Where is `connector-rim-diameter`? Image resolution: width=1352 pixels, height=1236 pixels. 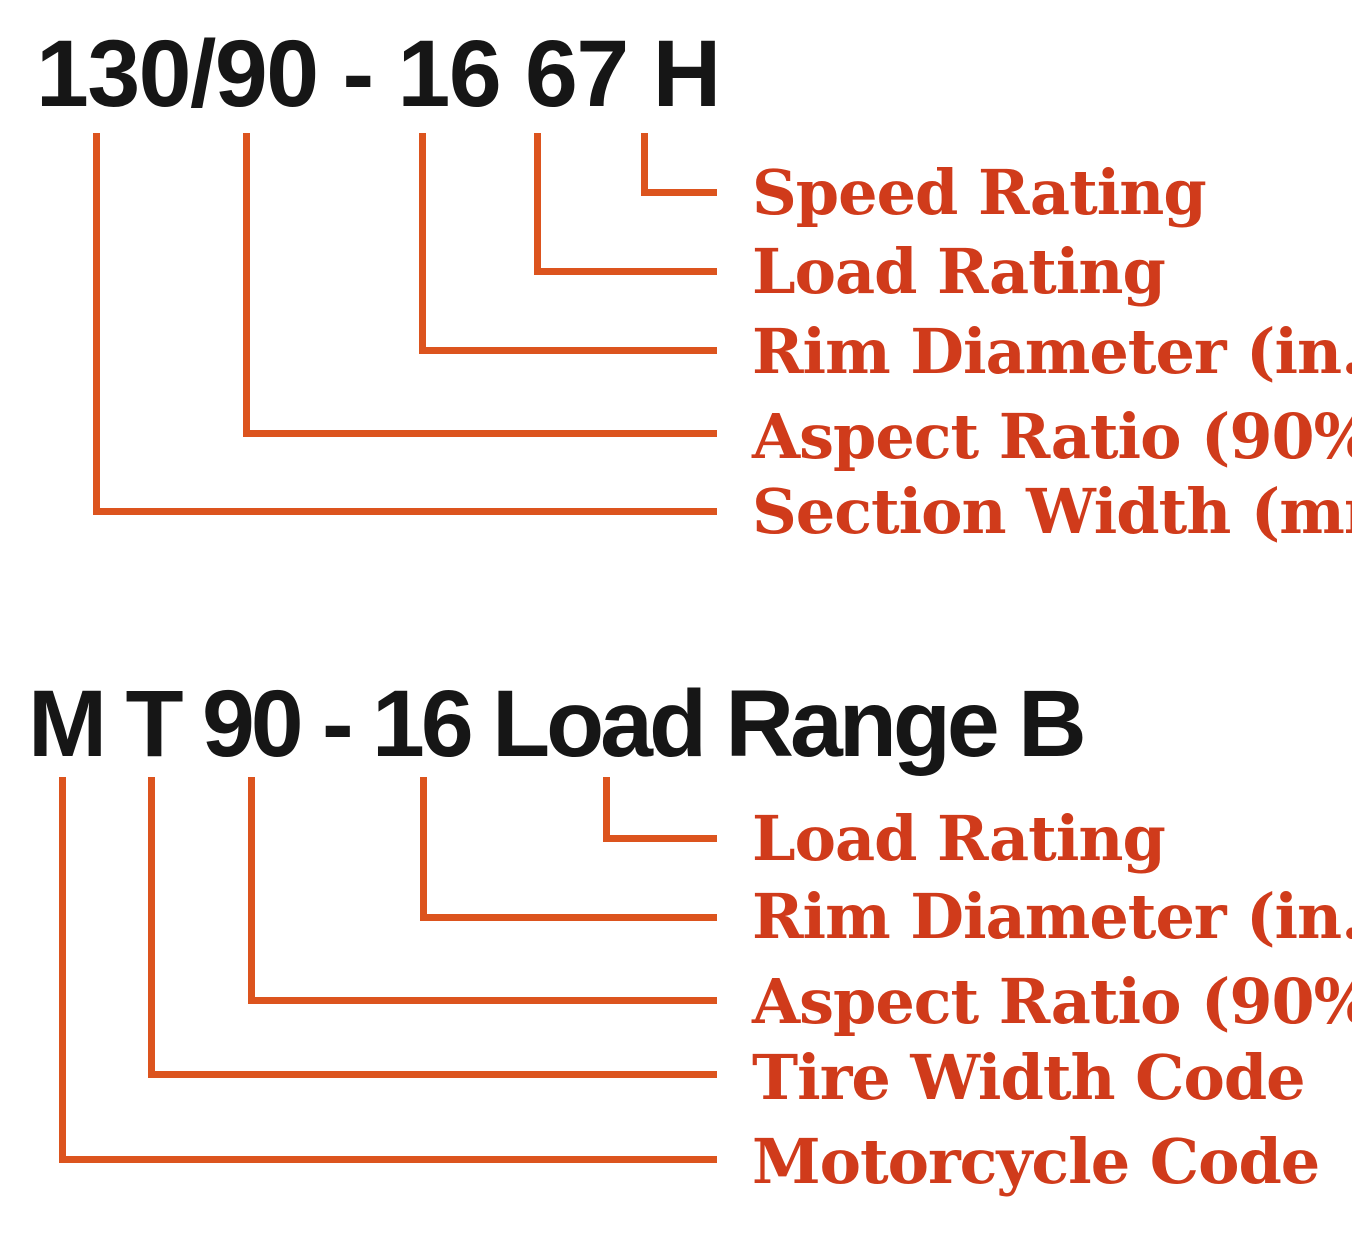
connector-rim-diameter is located at coordinates (568, 243).